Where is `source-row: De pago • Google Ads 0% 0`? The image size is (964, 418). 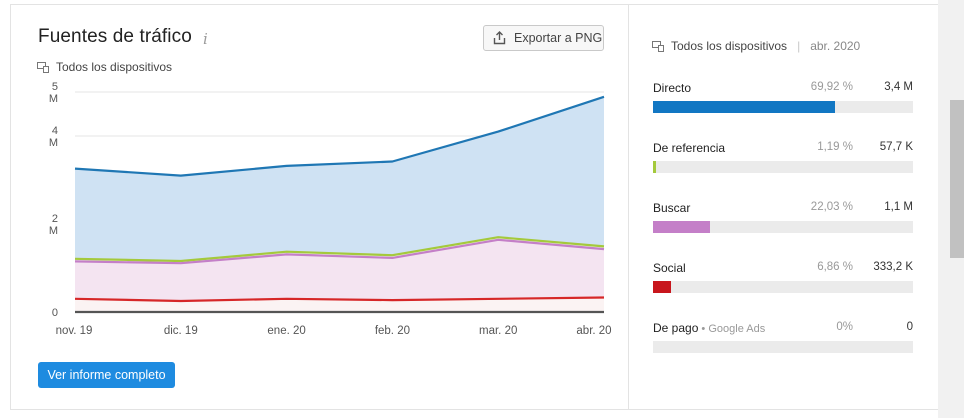 source-row: De pago • Google Ads 0% 0 is located at coordinates (783, 341).